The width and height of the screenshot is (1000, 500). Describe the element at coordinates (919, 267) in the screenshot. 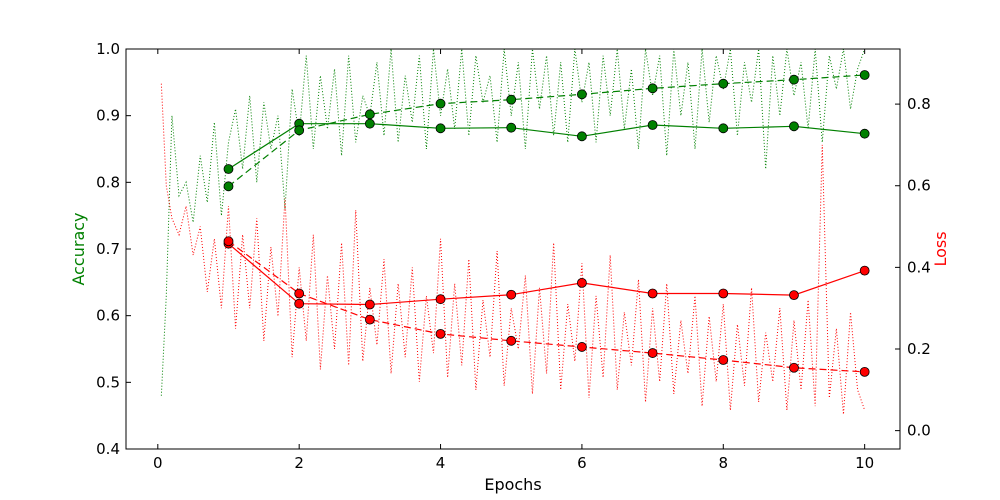

I see `y-right-tick-label: 0.4` at that location.